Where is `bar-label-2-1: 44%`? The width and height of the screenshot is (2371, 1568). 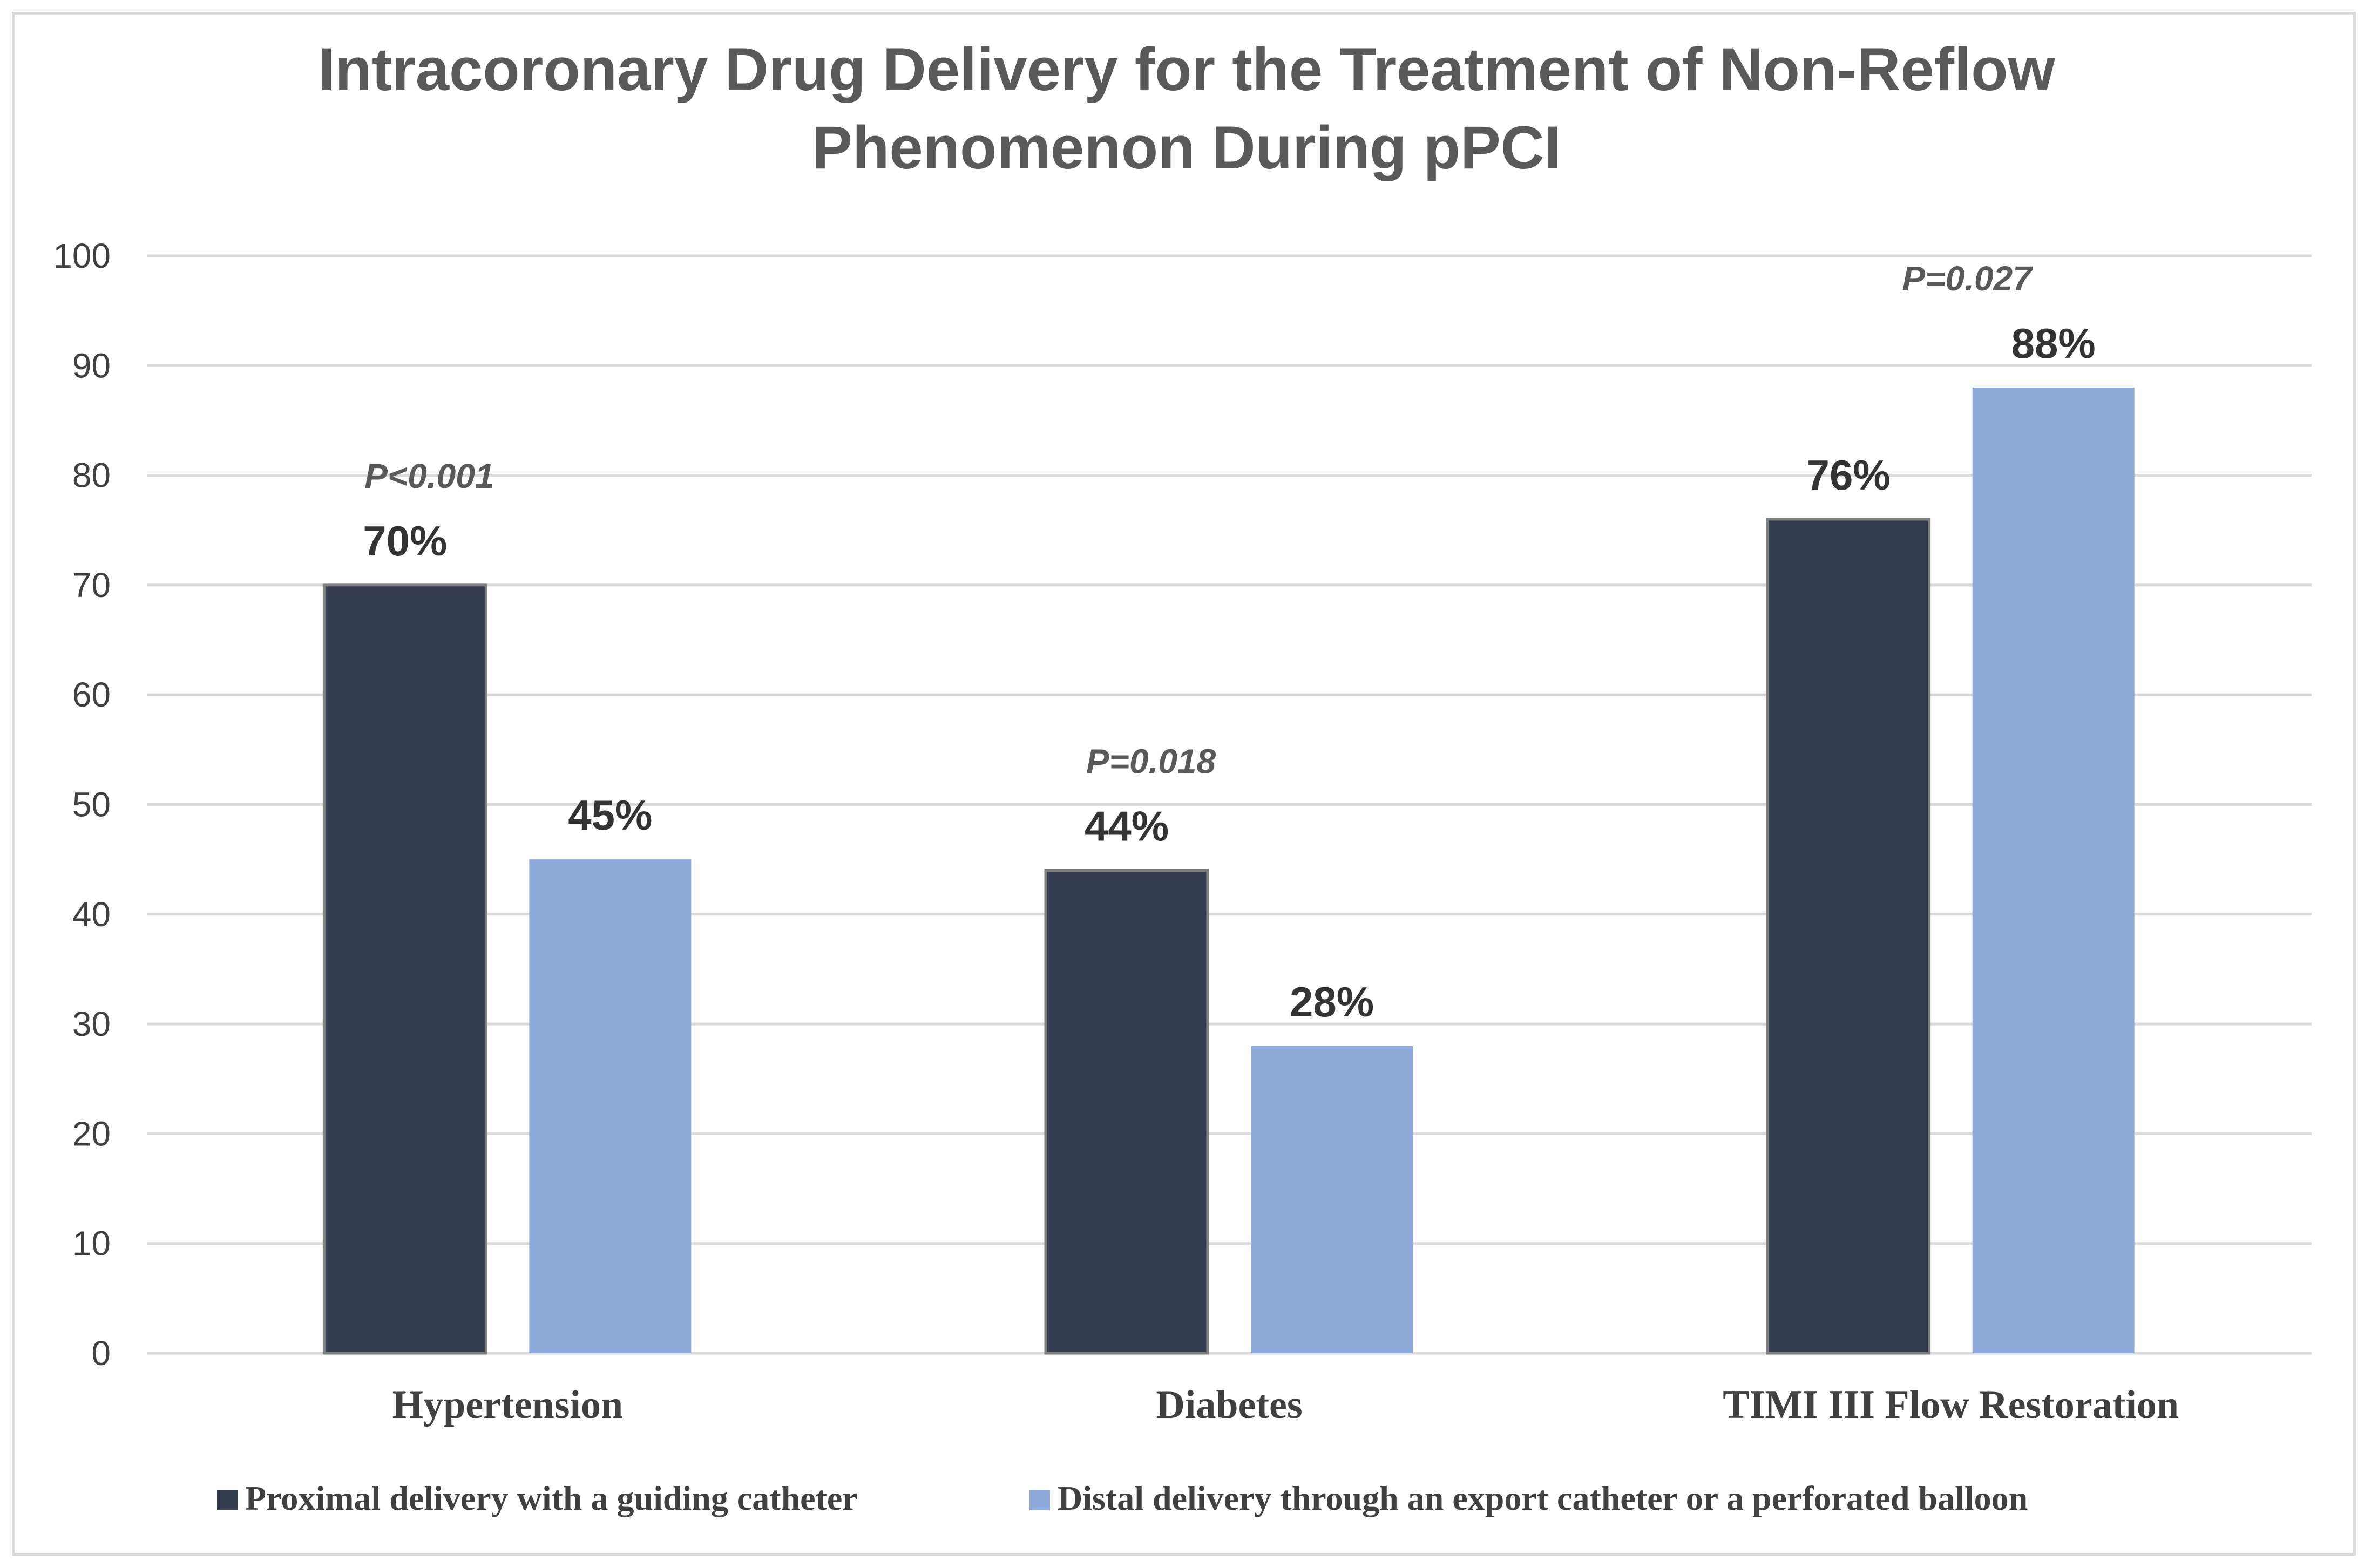 bar-label-2-1: 44% is located at coordinates (1127, 826).